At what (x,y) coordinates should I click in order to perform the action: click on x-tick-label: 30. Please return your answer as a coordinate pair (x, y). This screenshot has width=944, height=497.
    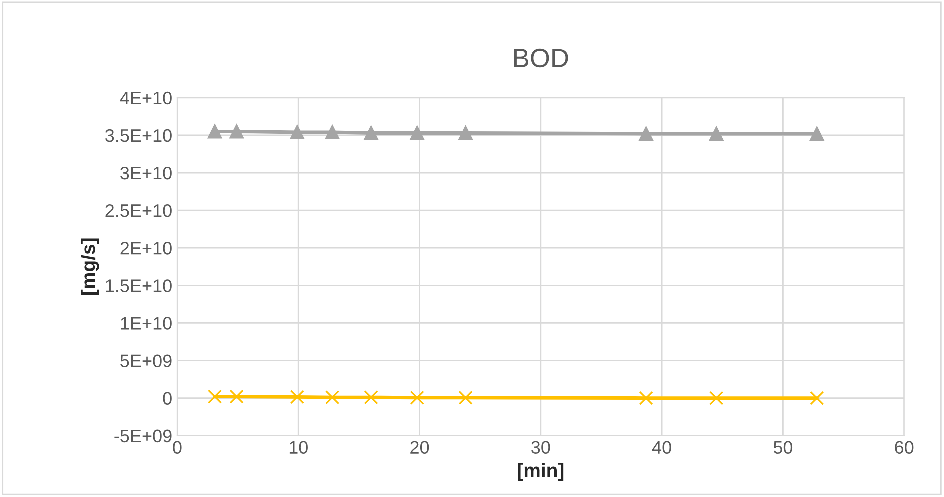
    Looking at the image, I should click on (541, 447).